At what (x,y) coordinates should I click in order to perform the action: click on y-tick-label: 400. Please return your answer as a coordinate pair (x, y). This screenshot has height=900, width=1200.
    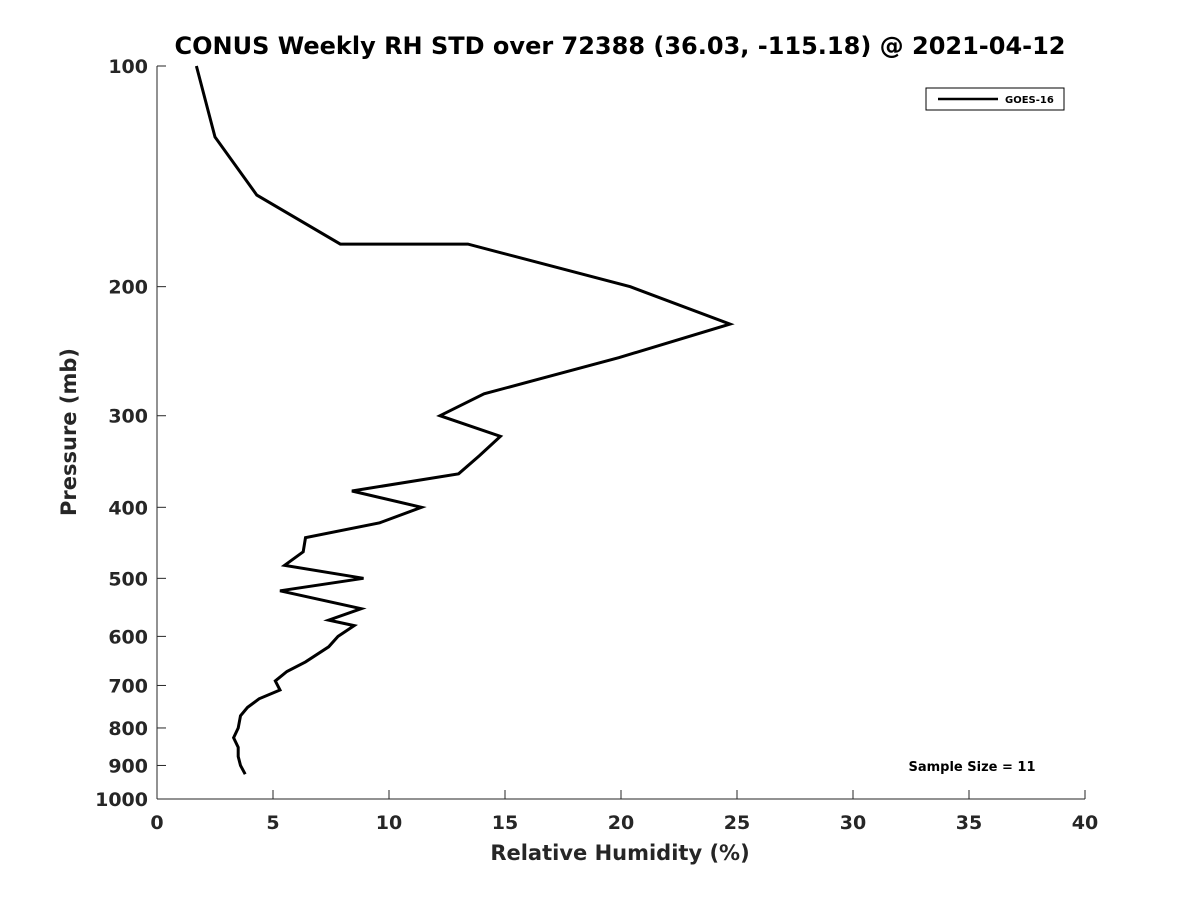
    Looking at the image, I should click on (128, 508).